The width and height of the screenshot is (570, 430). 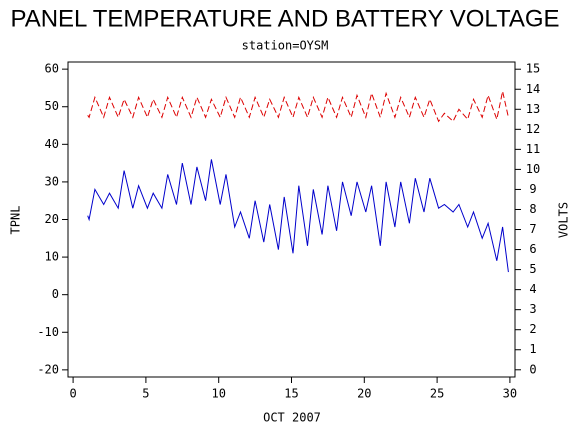 What do you see at coordinates (563, 220) in the screenshot?
I see `y2-axis-label: VOLTS` at bounding box center [563, 220].